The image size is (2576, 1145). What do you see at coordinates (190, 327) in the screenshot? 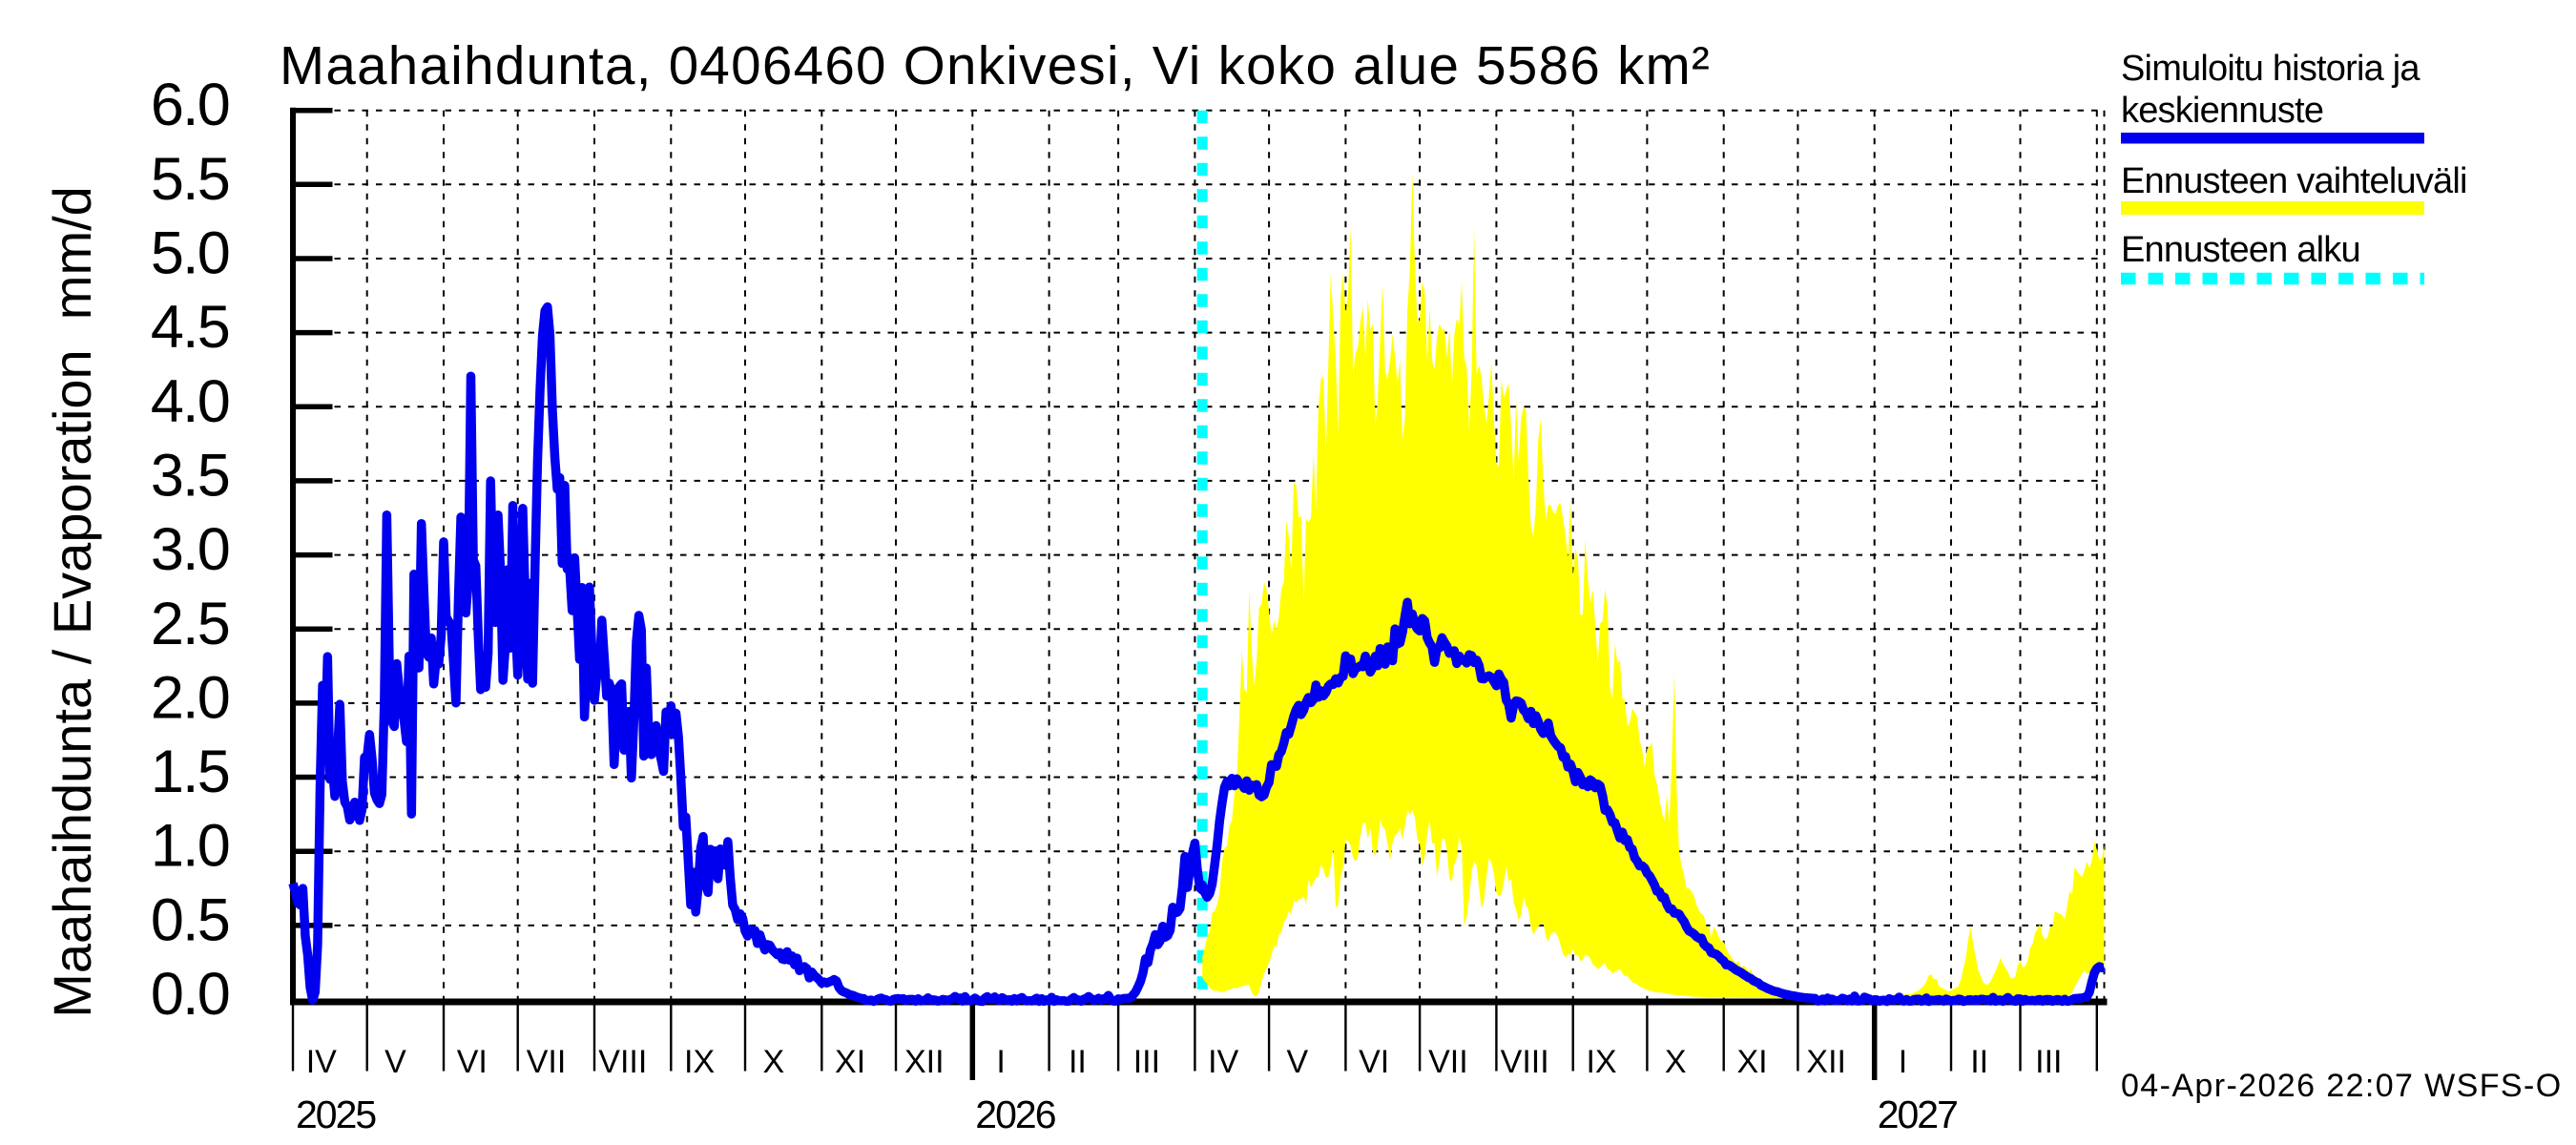
I see `svg-text: 4.5` at bounding box center [190, 327].